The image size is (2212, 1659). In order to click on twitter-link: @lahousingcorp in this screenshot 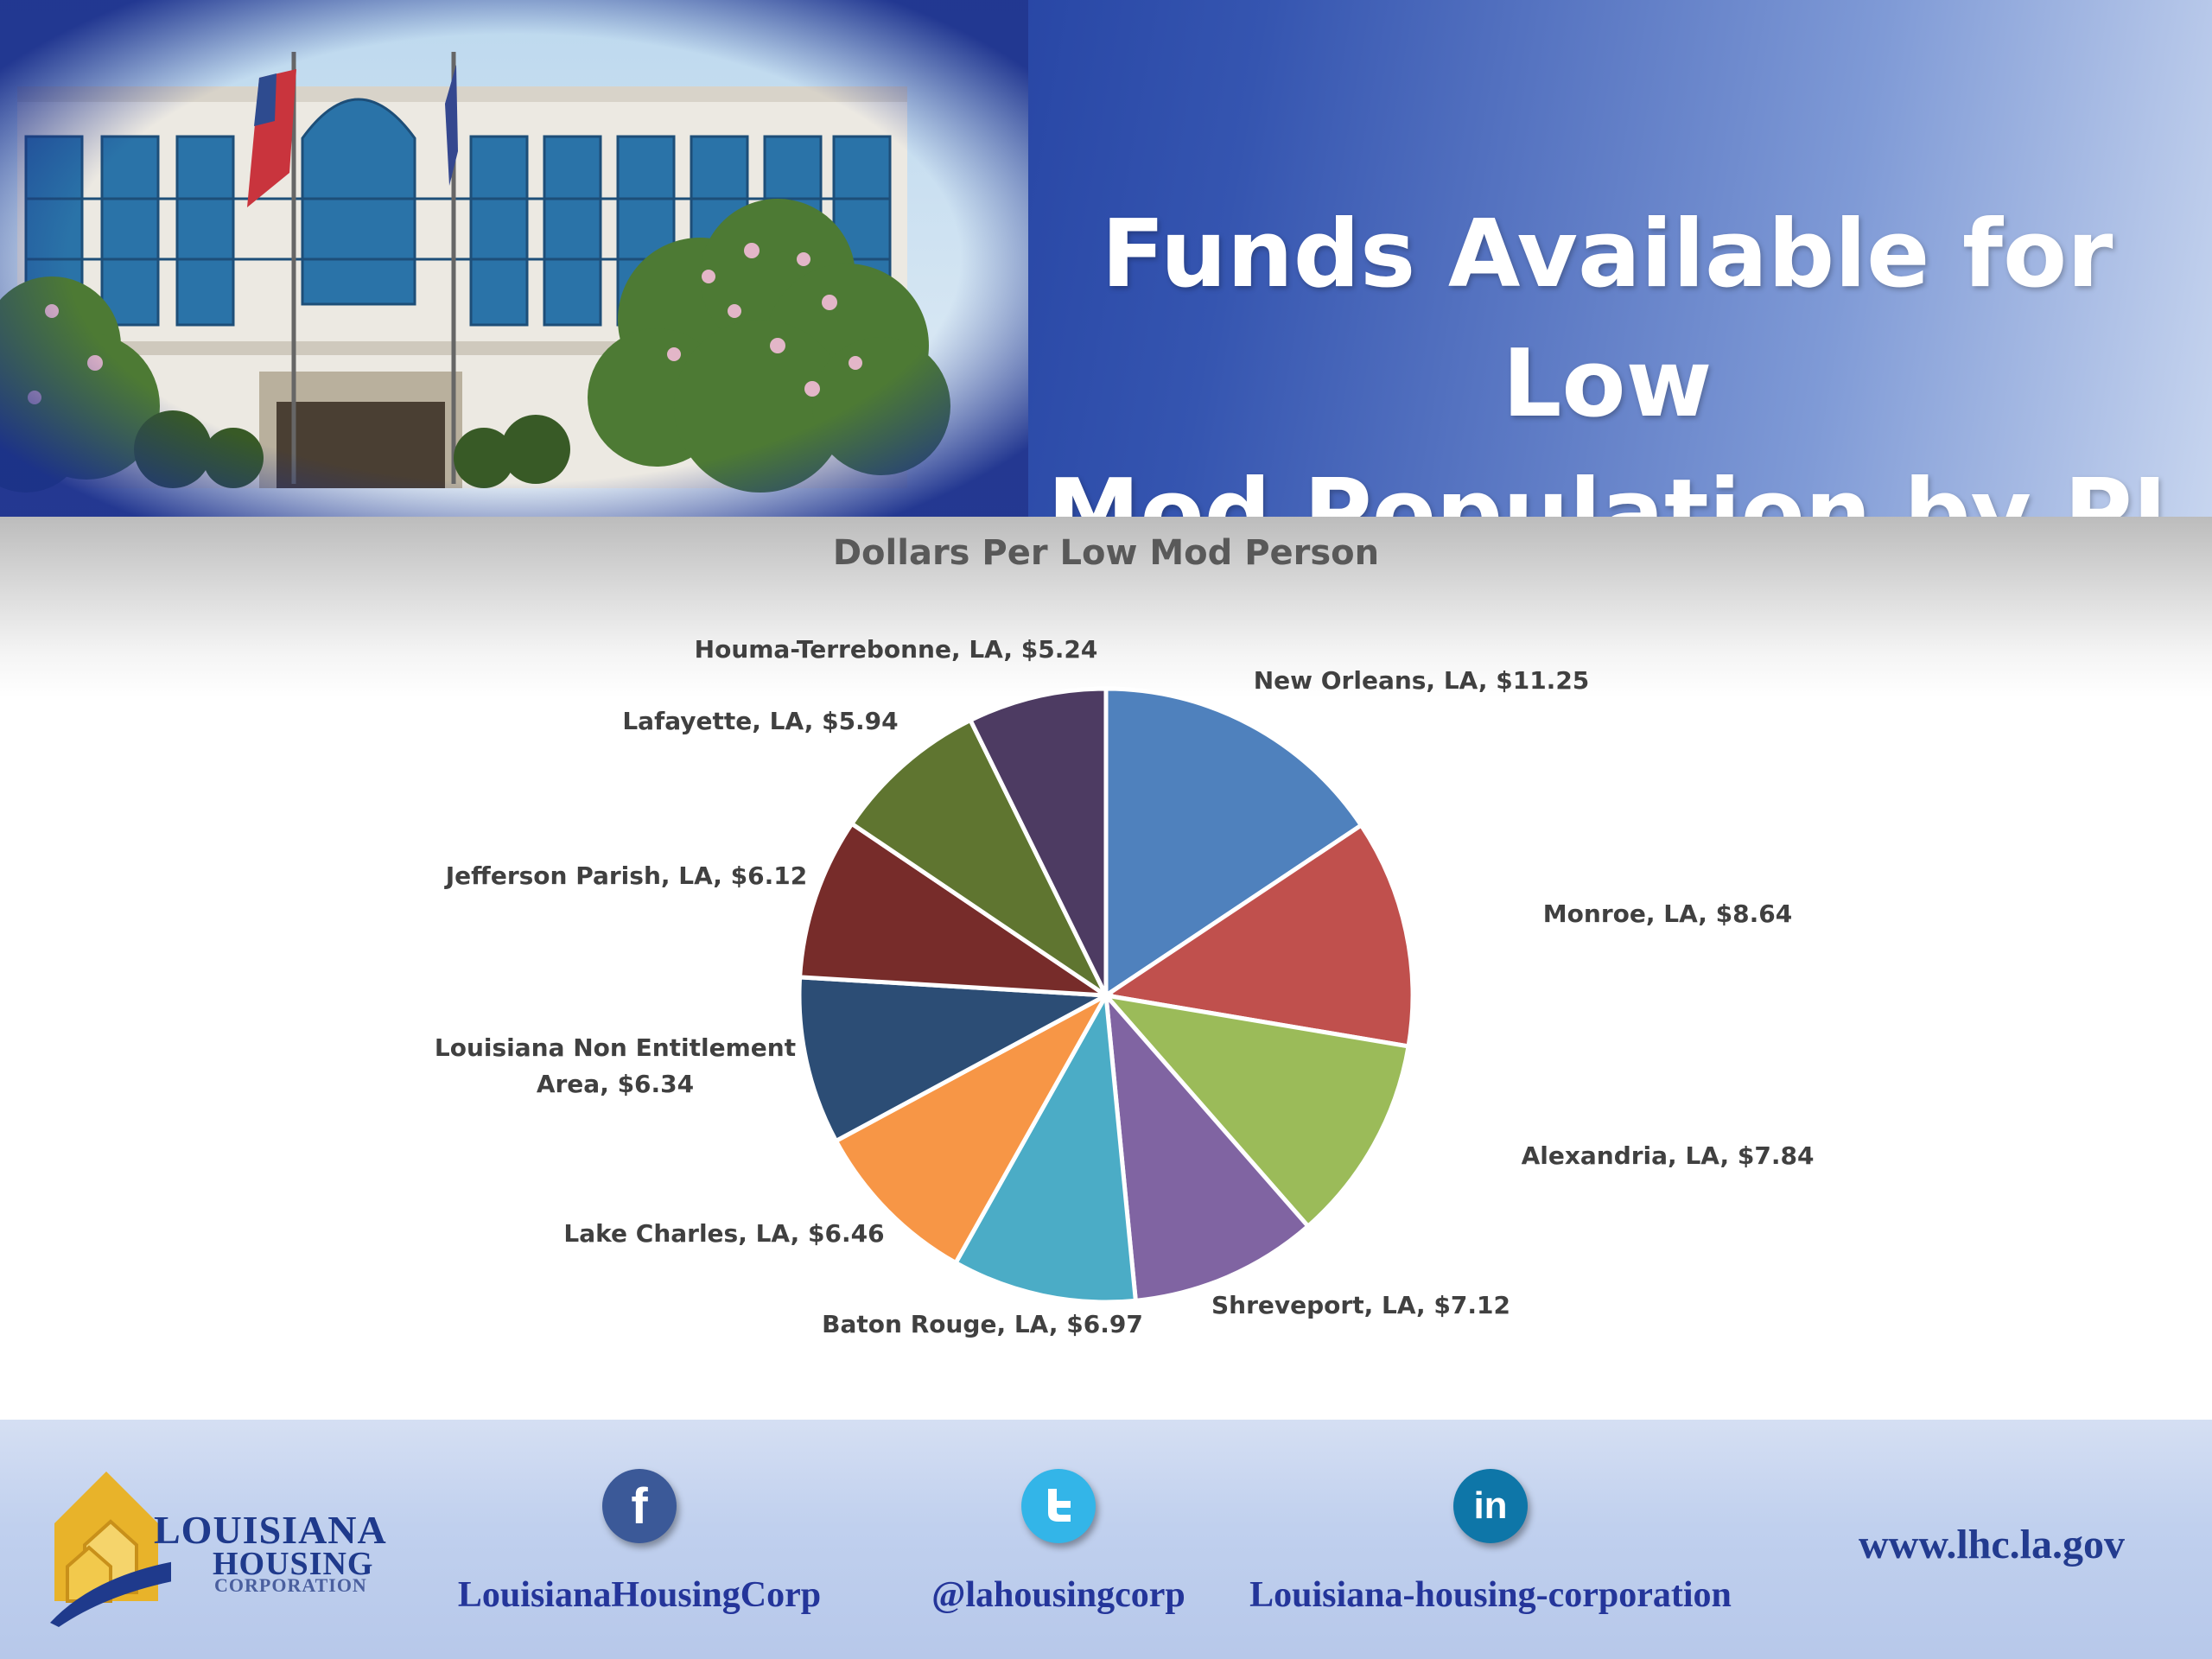, I will do `click(1058, 1542)`.